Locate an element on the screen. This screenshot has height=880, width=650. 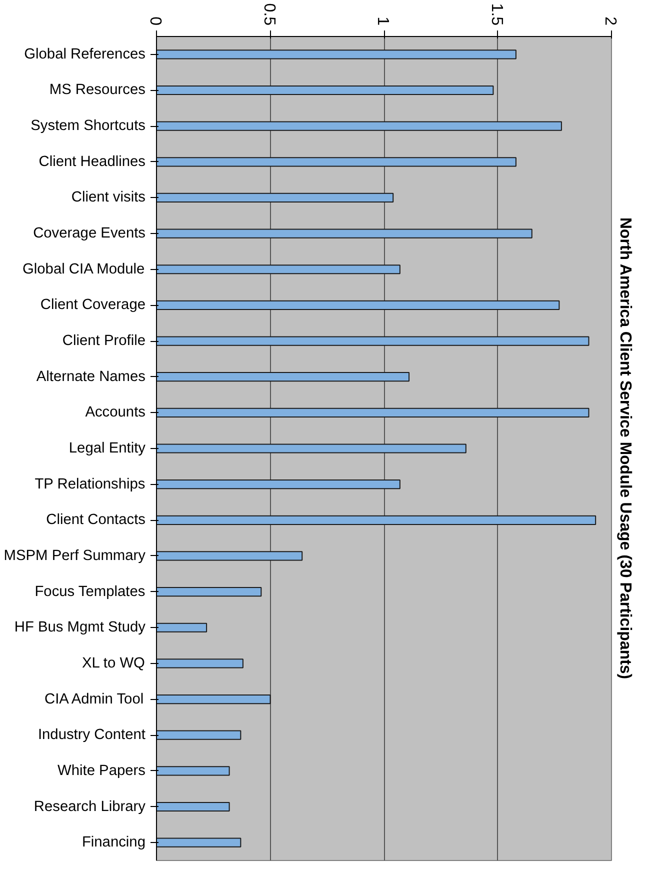
y-tick-label: Coverage Events is located at coordinates (89, 234).